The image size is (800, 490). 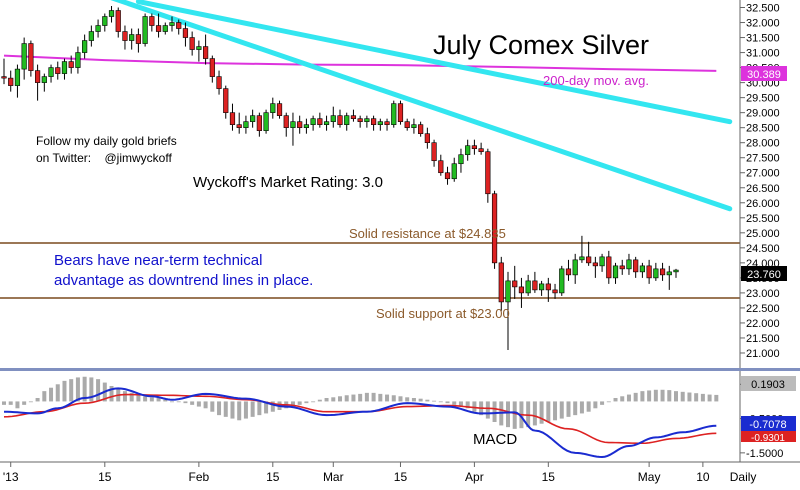 I want to click on time-tick-label: Feb, so click(x=199, y=477).